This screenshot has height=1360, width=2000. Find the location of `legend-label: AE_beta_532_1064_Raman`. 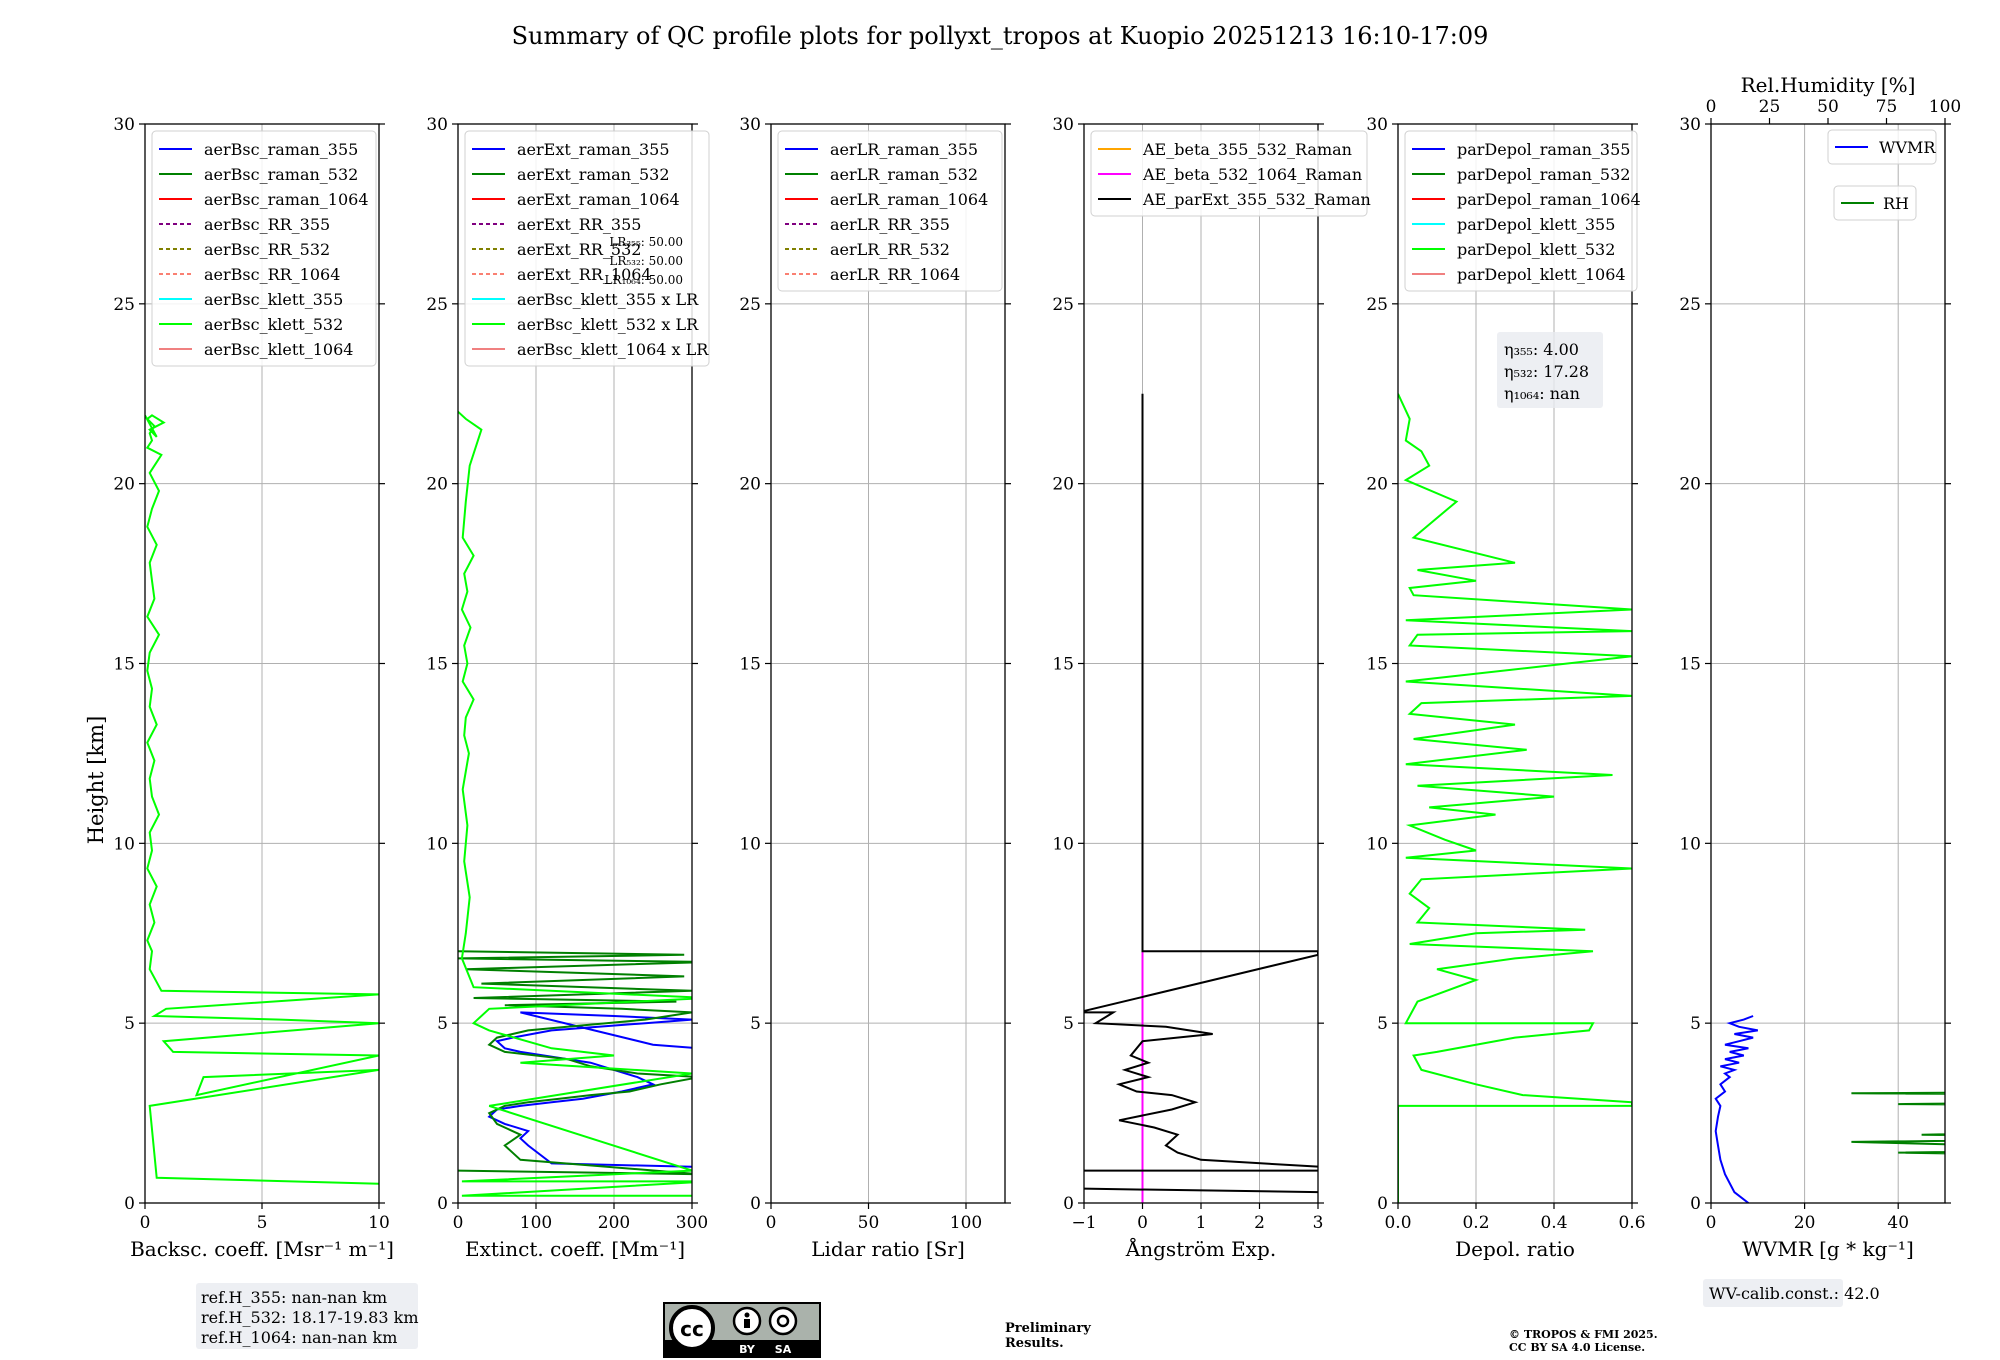

legend-label: AE_beta_532_1064_Raman is located at coordinates (1252, 174).